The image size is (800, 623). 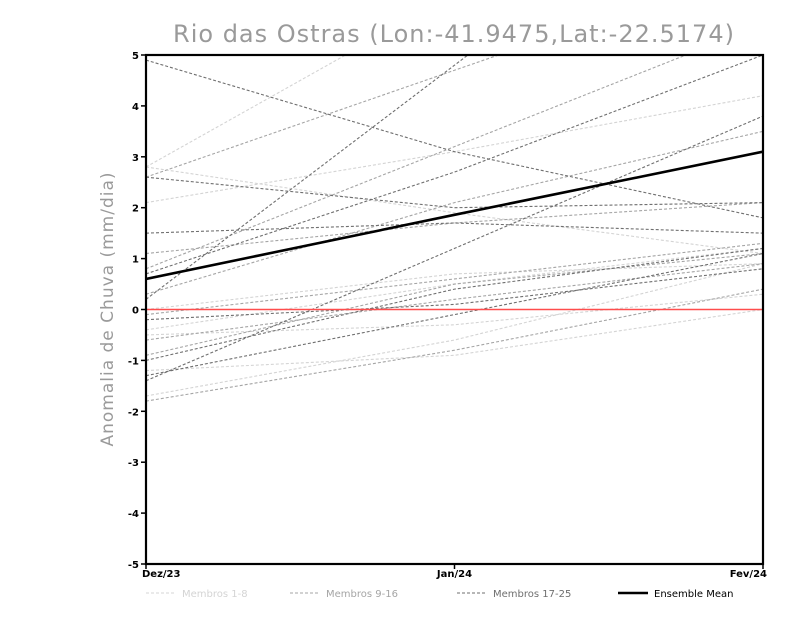 I want to click on y-tick-label: 2, so click(x=135, y=209).